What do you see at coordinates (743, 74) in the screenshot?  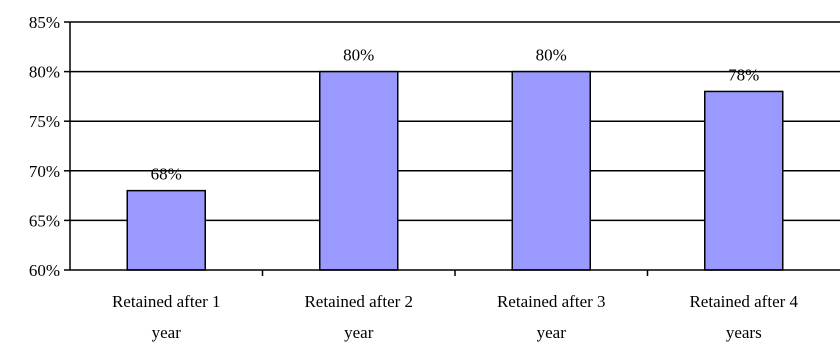 I see `data-label: 78%` at bounding box center [743, 74].